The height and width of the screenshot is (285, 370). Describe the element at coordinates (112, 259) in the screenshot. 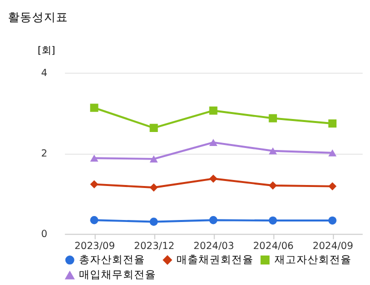

I see `legend-label: 총자산회전율` at that location.